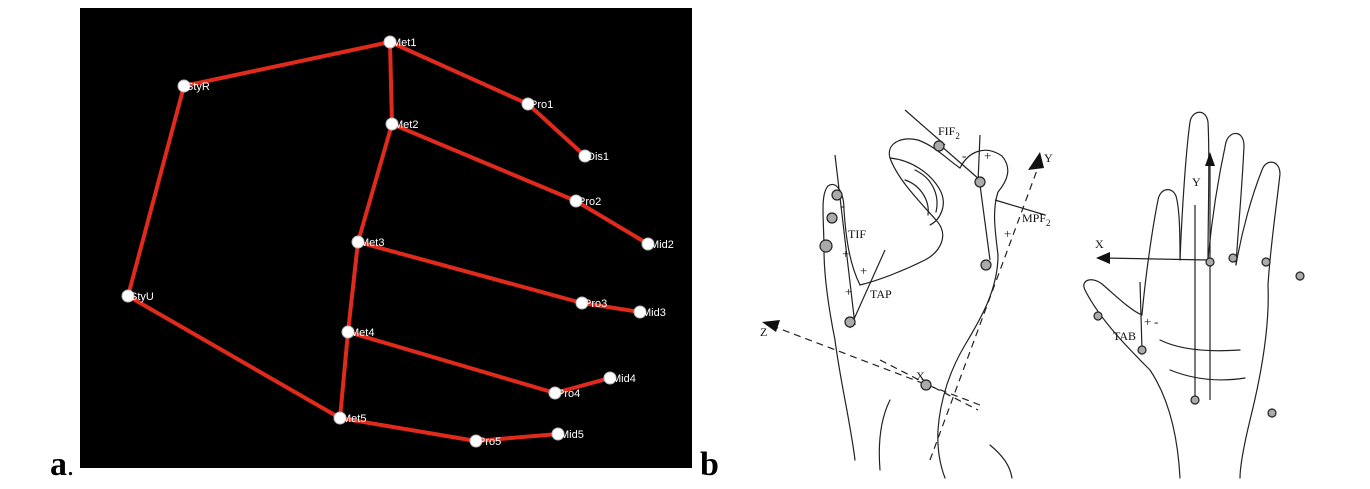 The height and width of the screenshot is (489, 1370). What do you see at coordinates (391, 83) in the screenshot?
I see `edge-met1-met2` at bounding box center [391, 83].